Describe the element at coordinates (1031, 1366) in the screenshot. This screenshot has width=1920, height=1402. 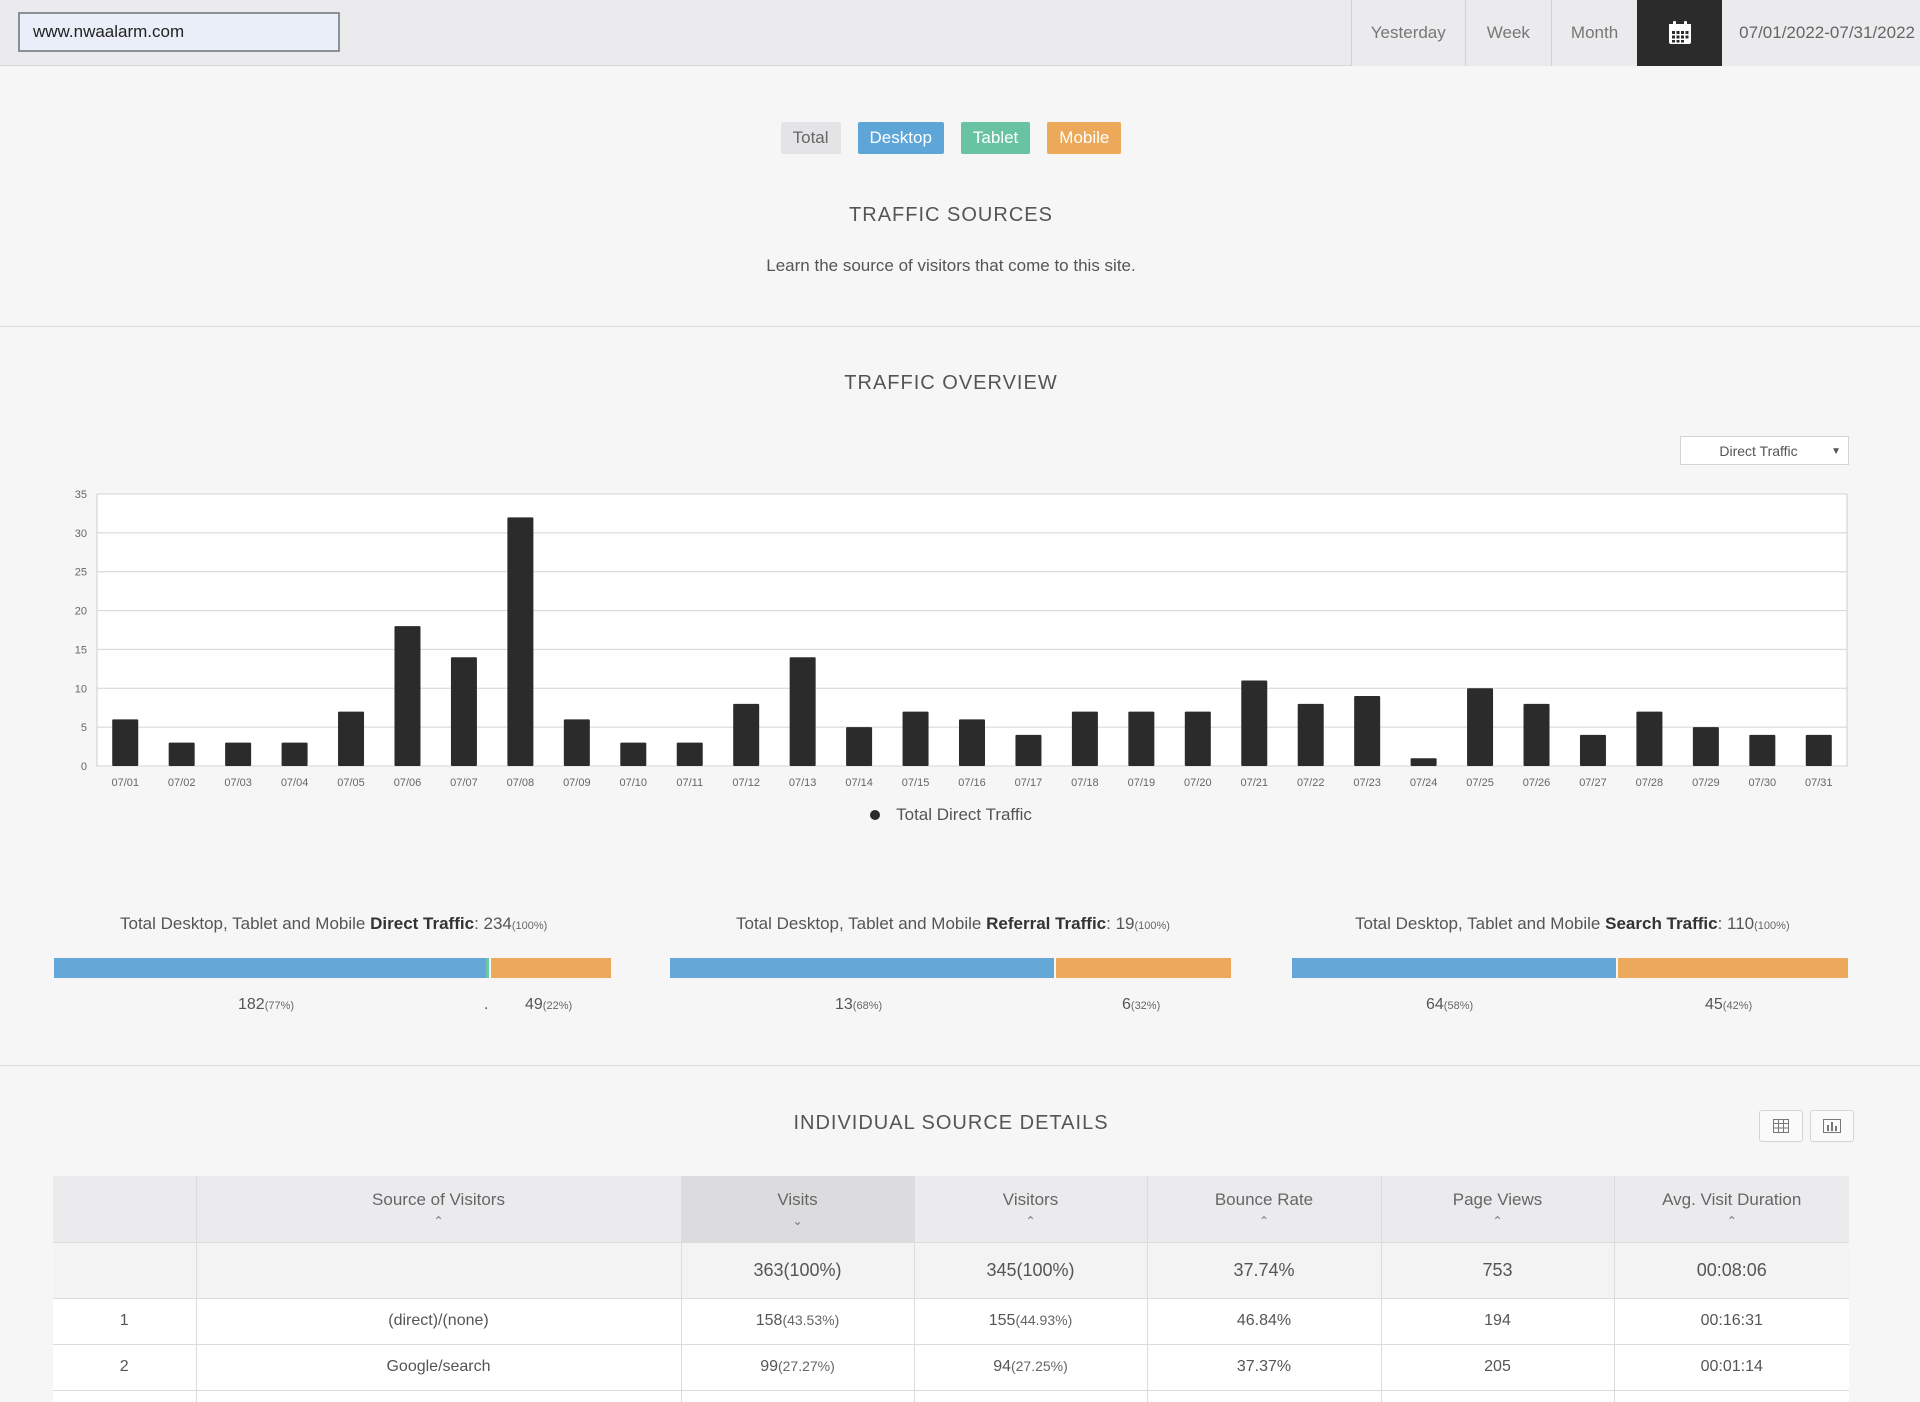
I see `table-cell: 94(27.25%)` at that location.